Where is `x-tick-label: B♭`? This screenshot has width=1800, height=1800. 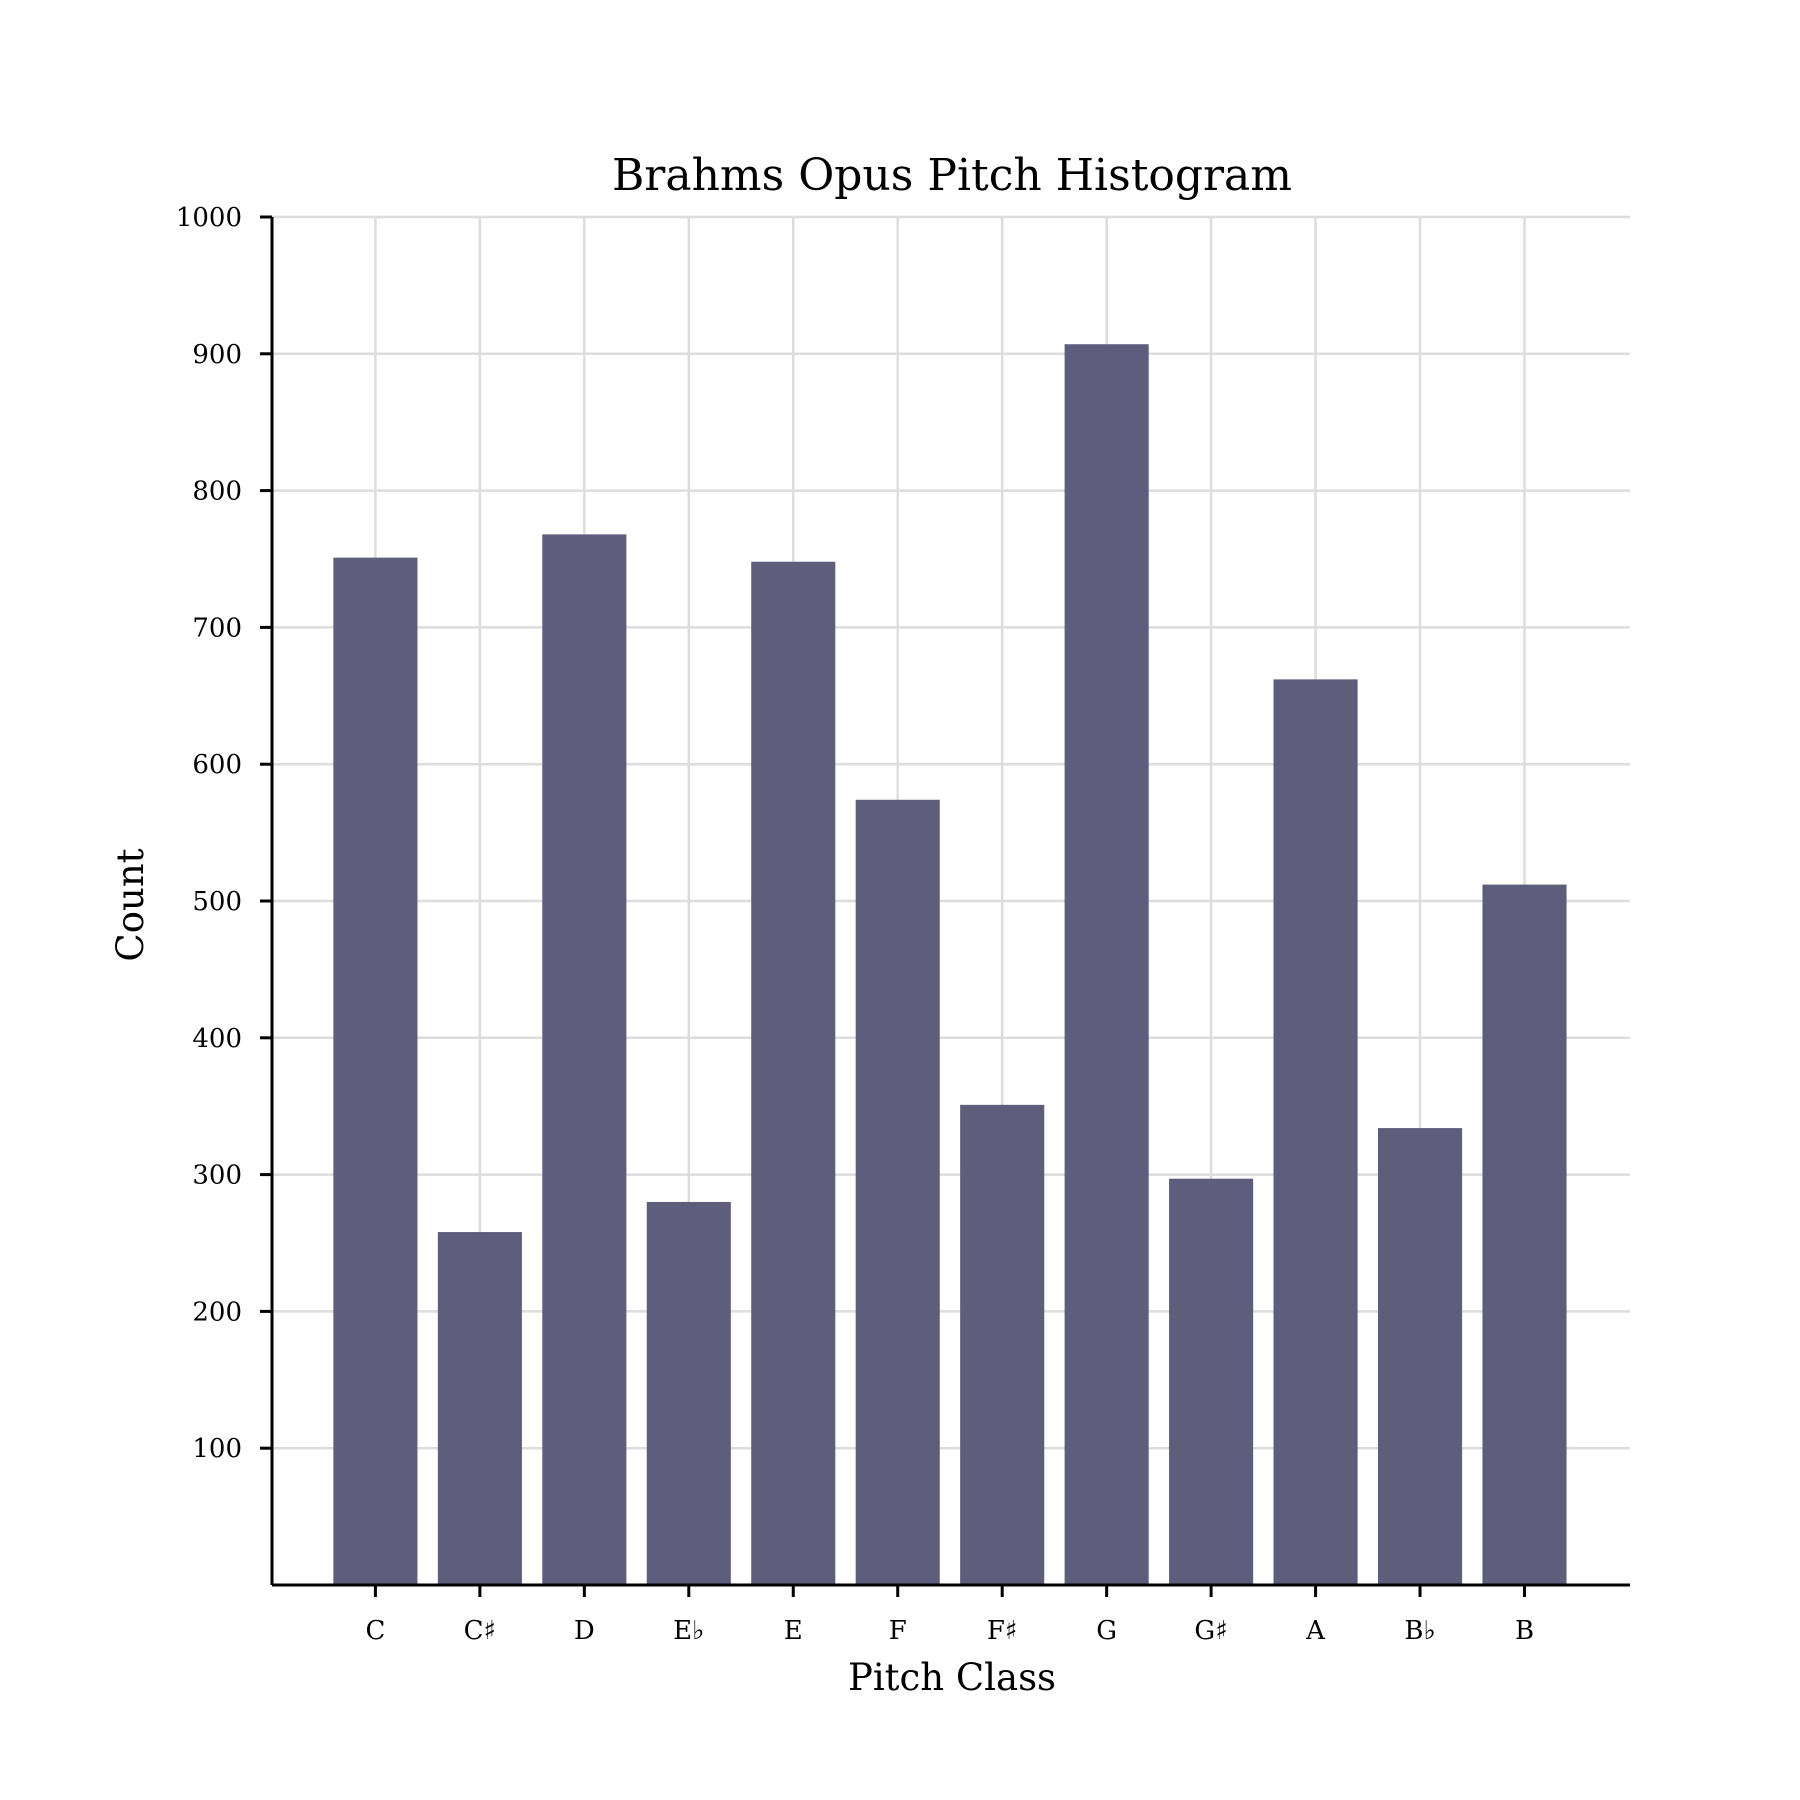 x-tick-label: B♭ is located at coordinates (1419, 1631).